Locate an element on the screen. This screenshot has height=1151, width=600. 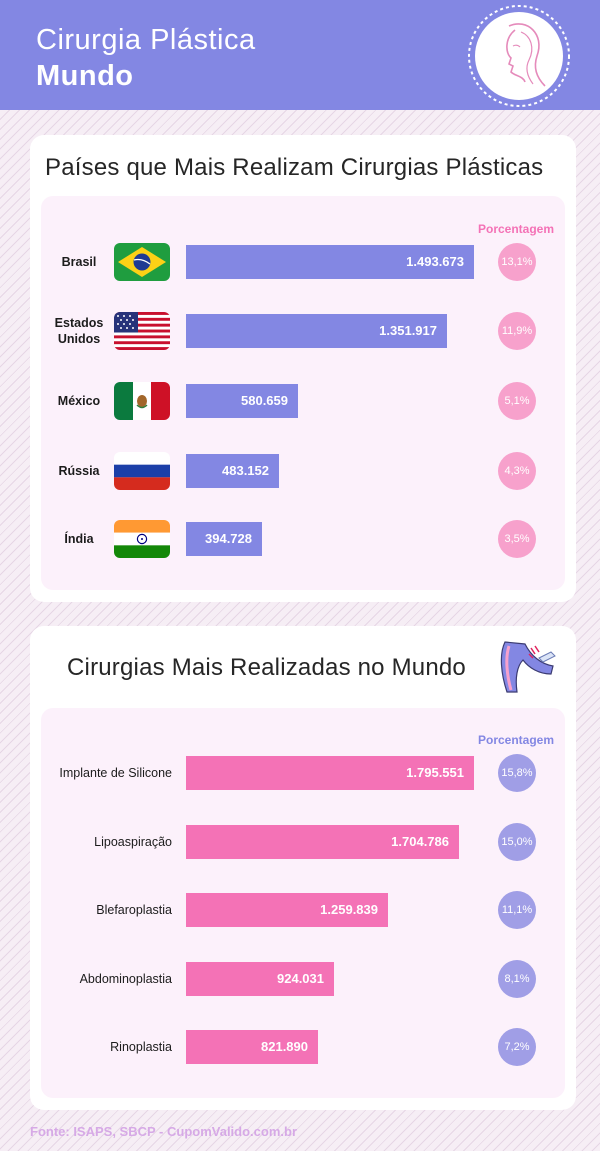
page-title-line2: Mundo is located at coordinates (85, 76).